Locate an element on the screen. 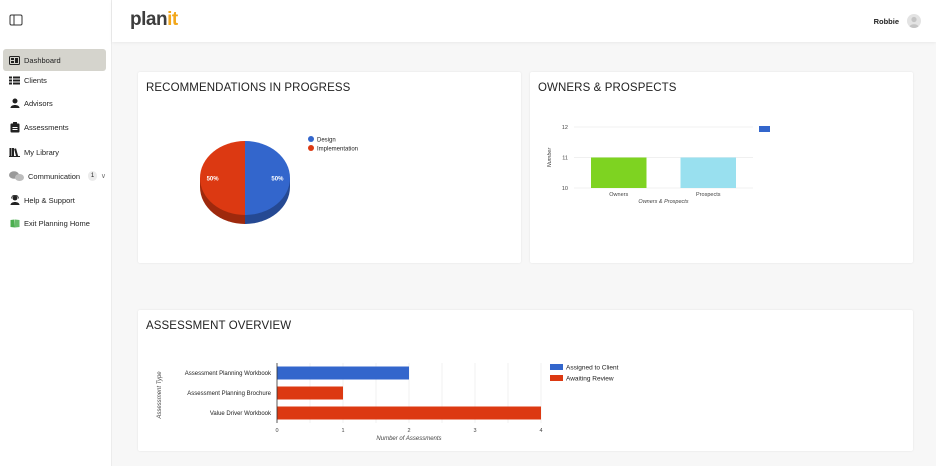  avatar is located at coordinates (914, 21).